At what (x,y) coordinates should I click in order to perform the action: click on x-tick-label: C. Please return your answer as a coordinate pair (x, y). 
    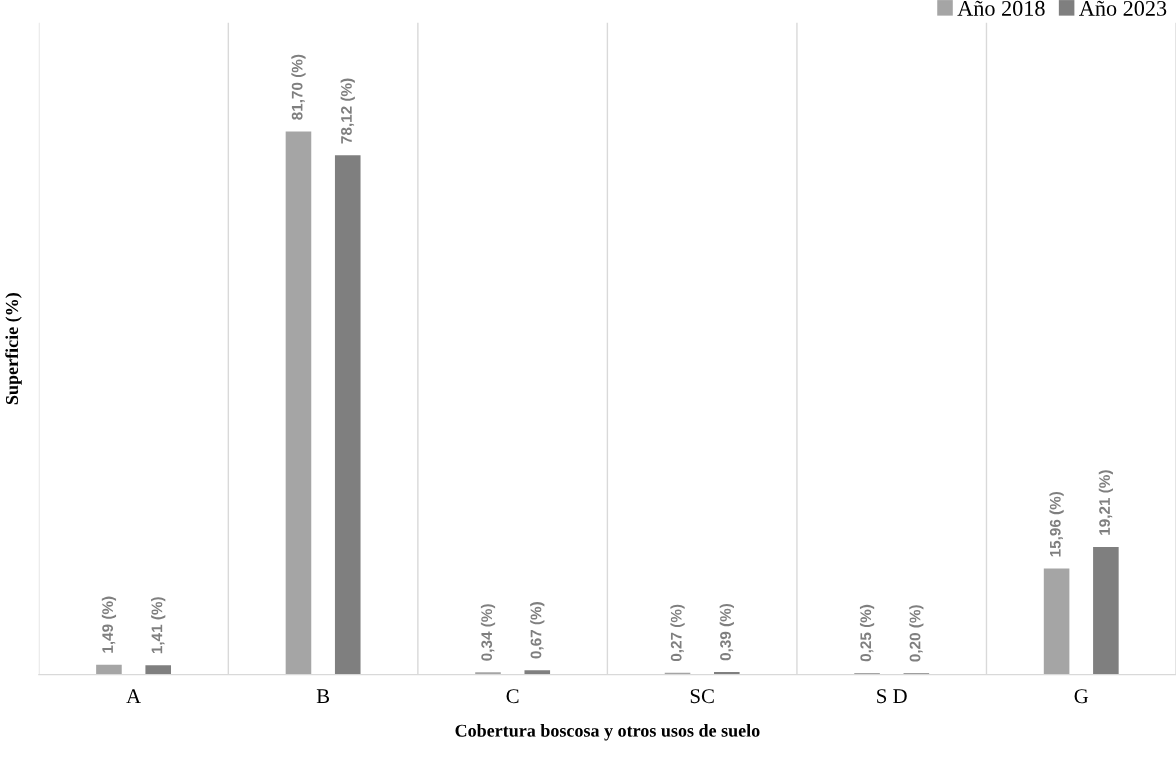
    Looking at the image, I should click on (512, 696).